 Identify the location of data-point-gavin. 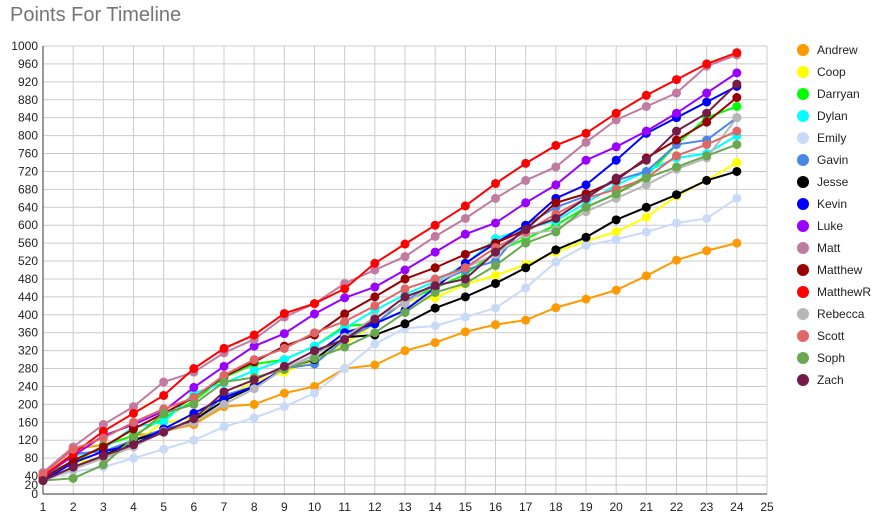
(646, 171).